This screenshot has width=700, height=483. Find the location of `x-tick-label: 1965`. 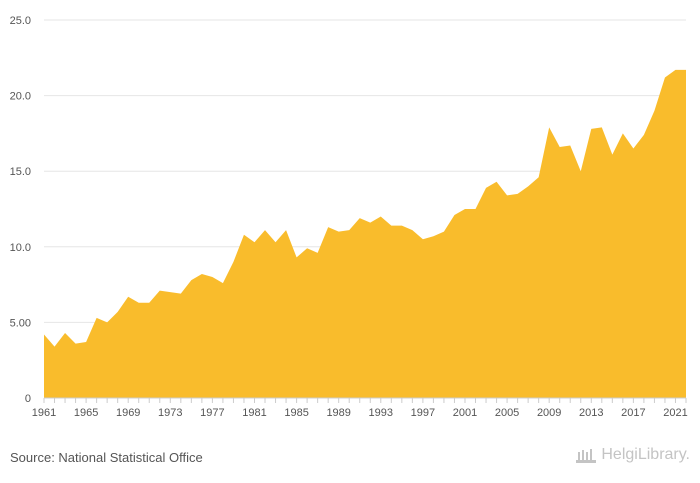

x-tick-label: 1965 is located at coordinates (86, 413).